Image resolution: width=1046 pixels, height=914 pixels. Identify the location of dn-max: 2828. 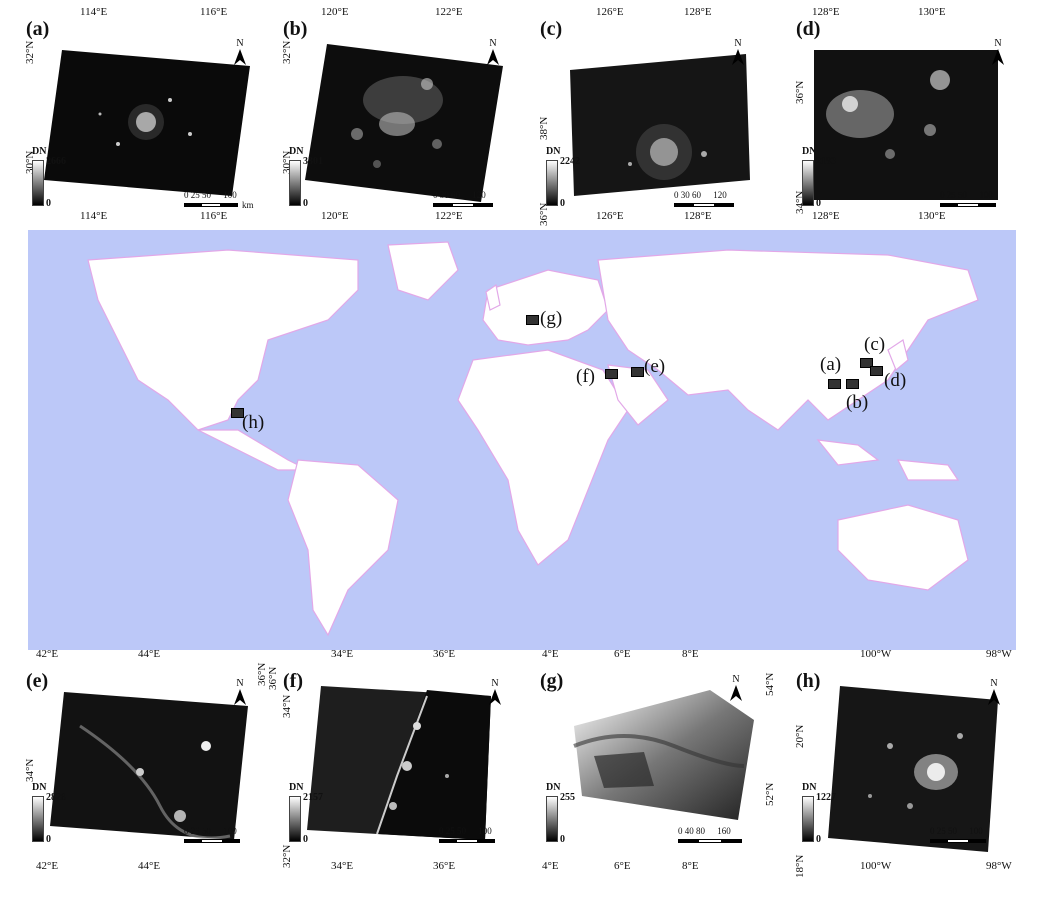
(56, 797).